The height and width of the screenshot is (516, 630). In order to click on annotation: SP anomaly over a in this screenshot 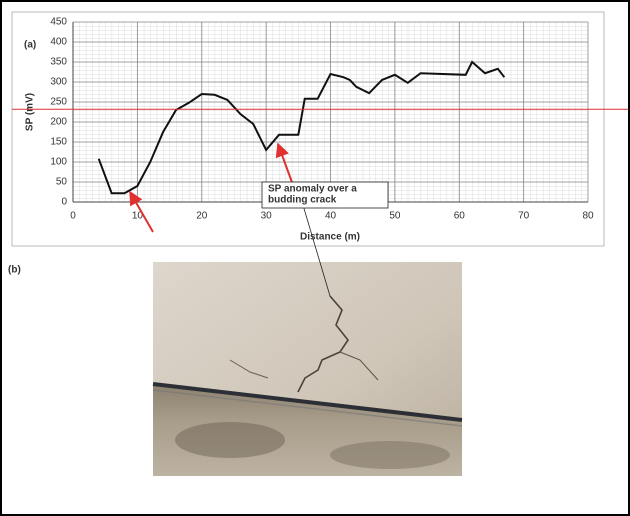, I will do `click(312, 189)`.